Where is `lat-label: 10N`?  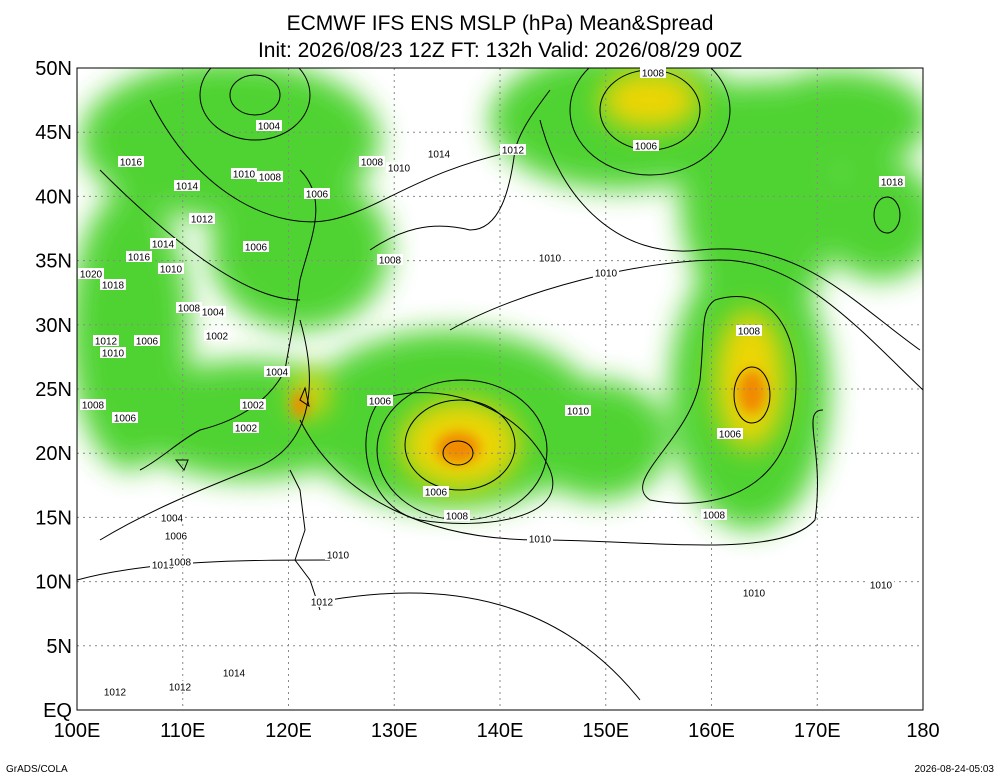
lat-label: 10N is located at coordinates (53, 583).